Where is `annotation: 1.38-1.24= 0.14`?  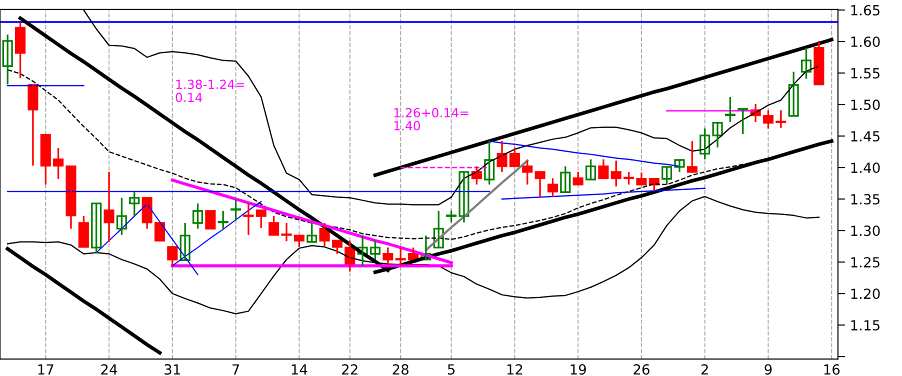
annotation: 1.38-1.24= 0.14 is located at coordinates (210, 91).